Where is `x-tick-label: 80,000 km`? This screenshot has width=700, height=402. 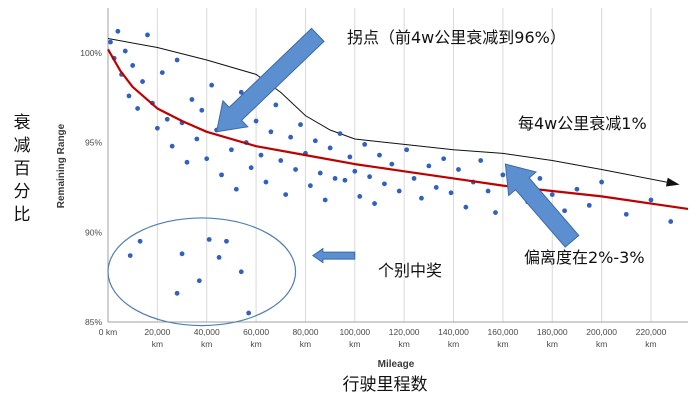 x-tick-label: 80,000 km is located at coordinates (305, 338).